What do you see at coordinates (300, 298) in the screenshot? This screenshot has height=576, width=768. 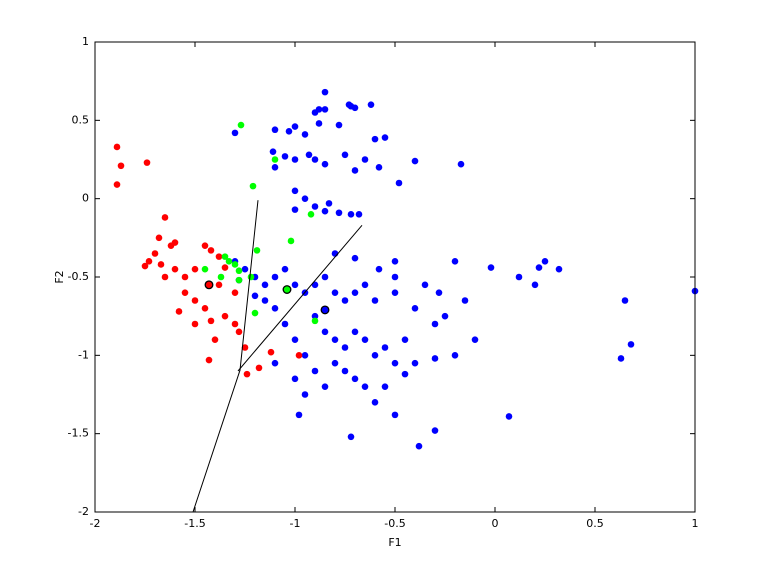 I see `boundary-line` at bounding box center [300, 298].